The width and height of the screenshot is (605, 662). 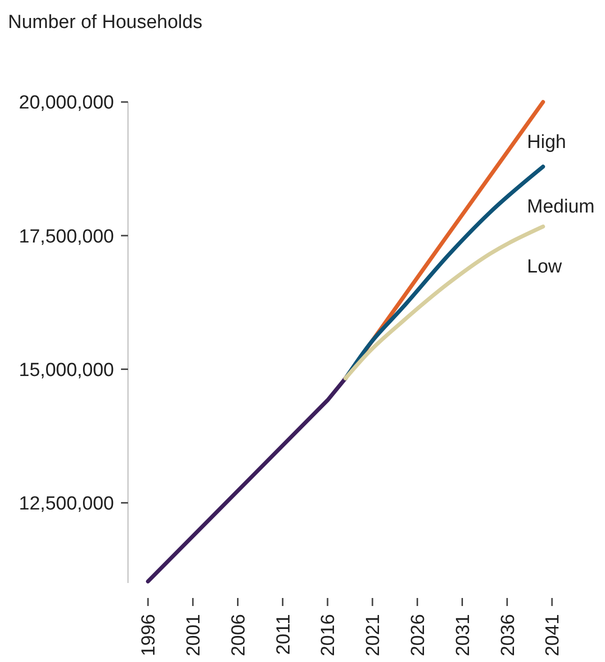 What do you see at coordinates (553, 635) in the screenshot?
I see `x-tick-label: 2041` at bounding box center [553, 635].